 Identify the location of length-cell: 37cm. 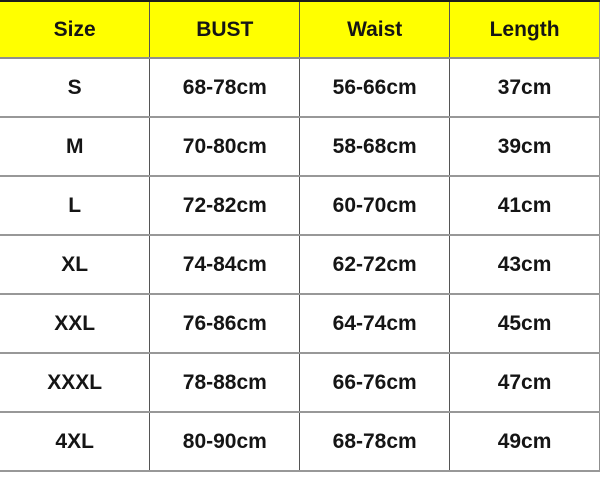
(524, 88).